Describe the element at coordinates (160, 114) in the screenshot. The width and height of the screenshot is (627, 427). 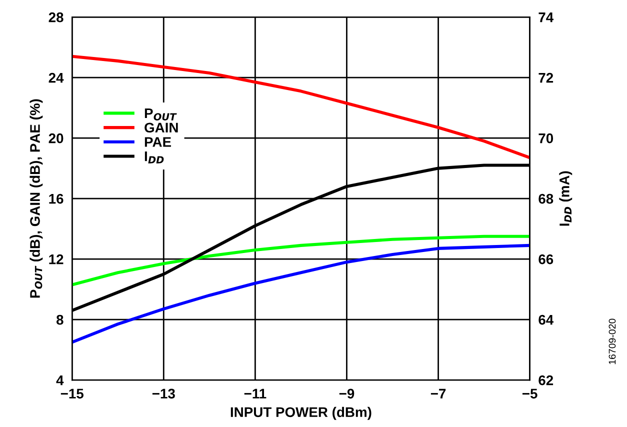
I see `legend-label: P$_{OUT}$` at that location.